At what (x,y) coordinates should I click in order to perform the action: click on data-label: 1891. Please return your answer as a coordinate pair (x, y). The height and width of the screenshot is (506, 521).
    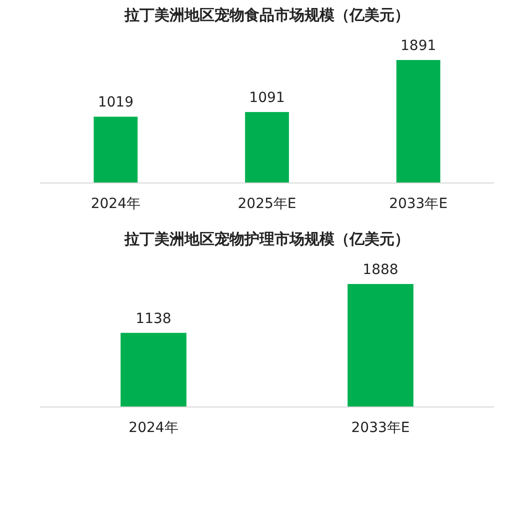
    Looking at the image, I should click on (418, 46).